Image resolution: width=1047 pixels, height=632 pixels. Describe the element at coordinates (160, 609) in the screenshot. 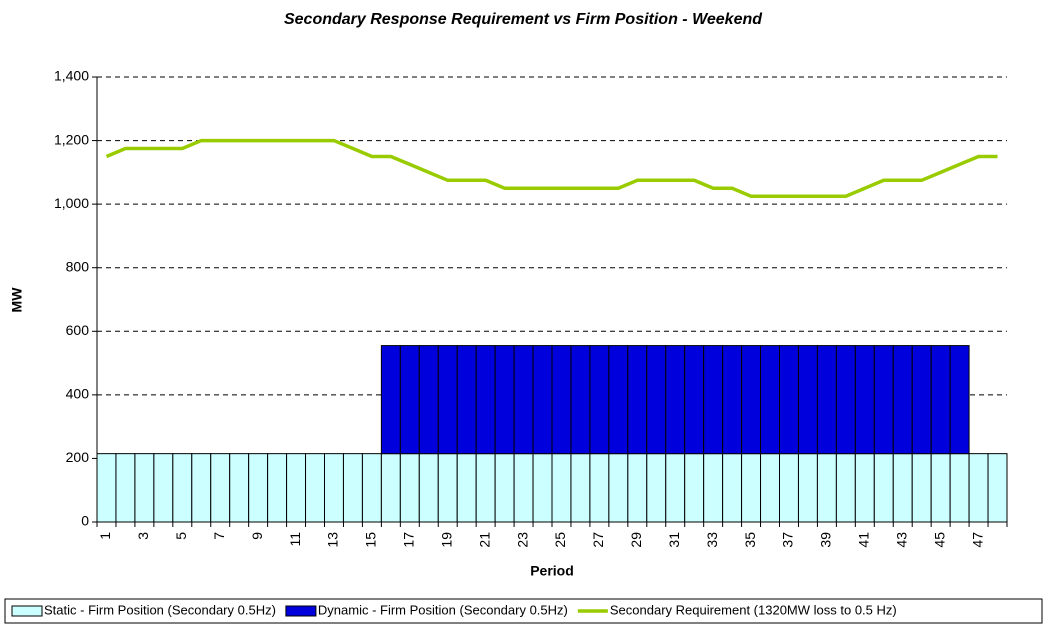

I see `legend-label: Static - Firm Position (Secondary 0.5Hz)` at that location.